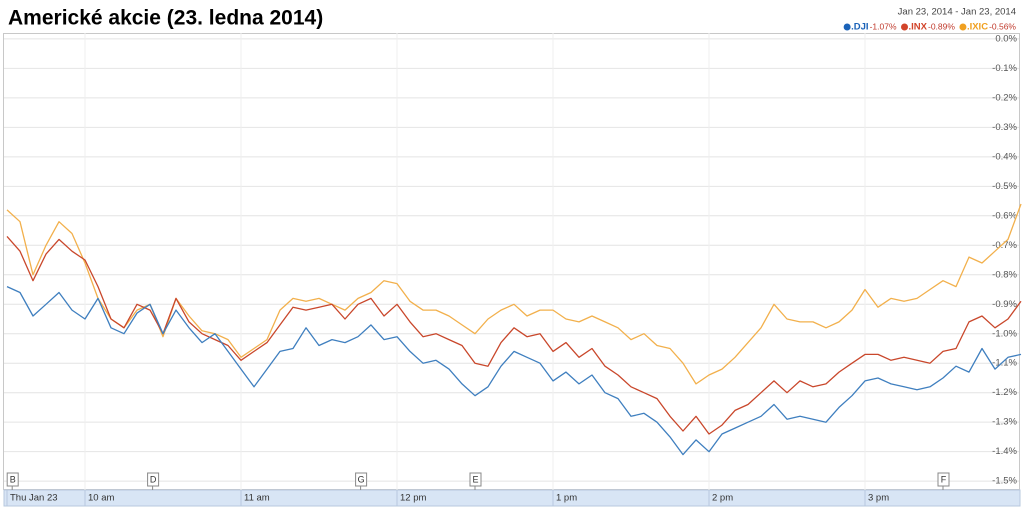  What do you see at coordinates (1004, 215) in the screenshot?
I see `y-tick-label: -0.6%` at bounding box center [1004, 215].